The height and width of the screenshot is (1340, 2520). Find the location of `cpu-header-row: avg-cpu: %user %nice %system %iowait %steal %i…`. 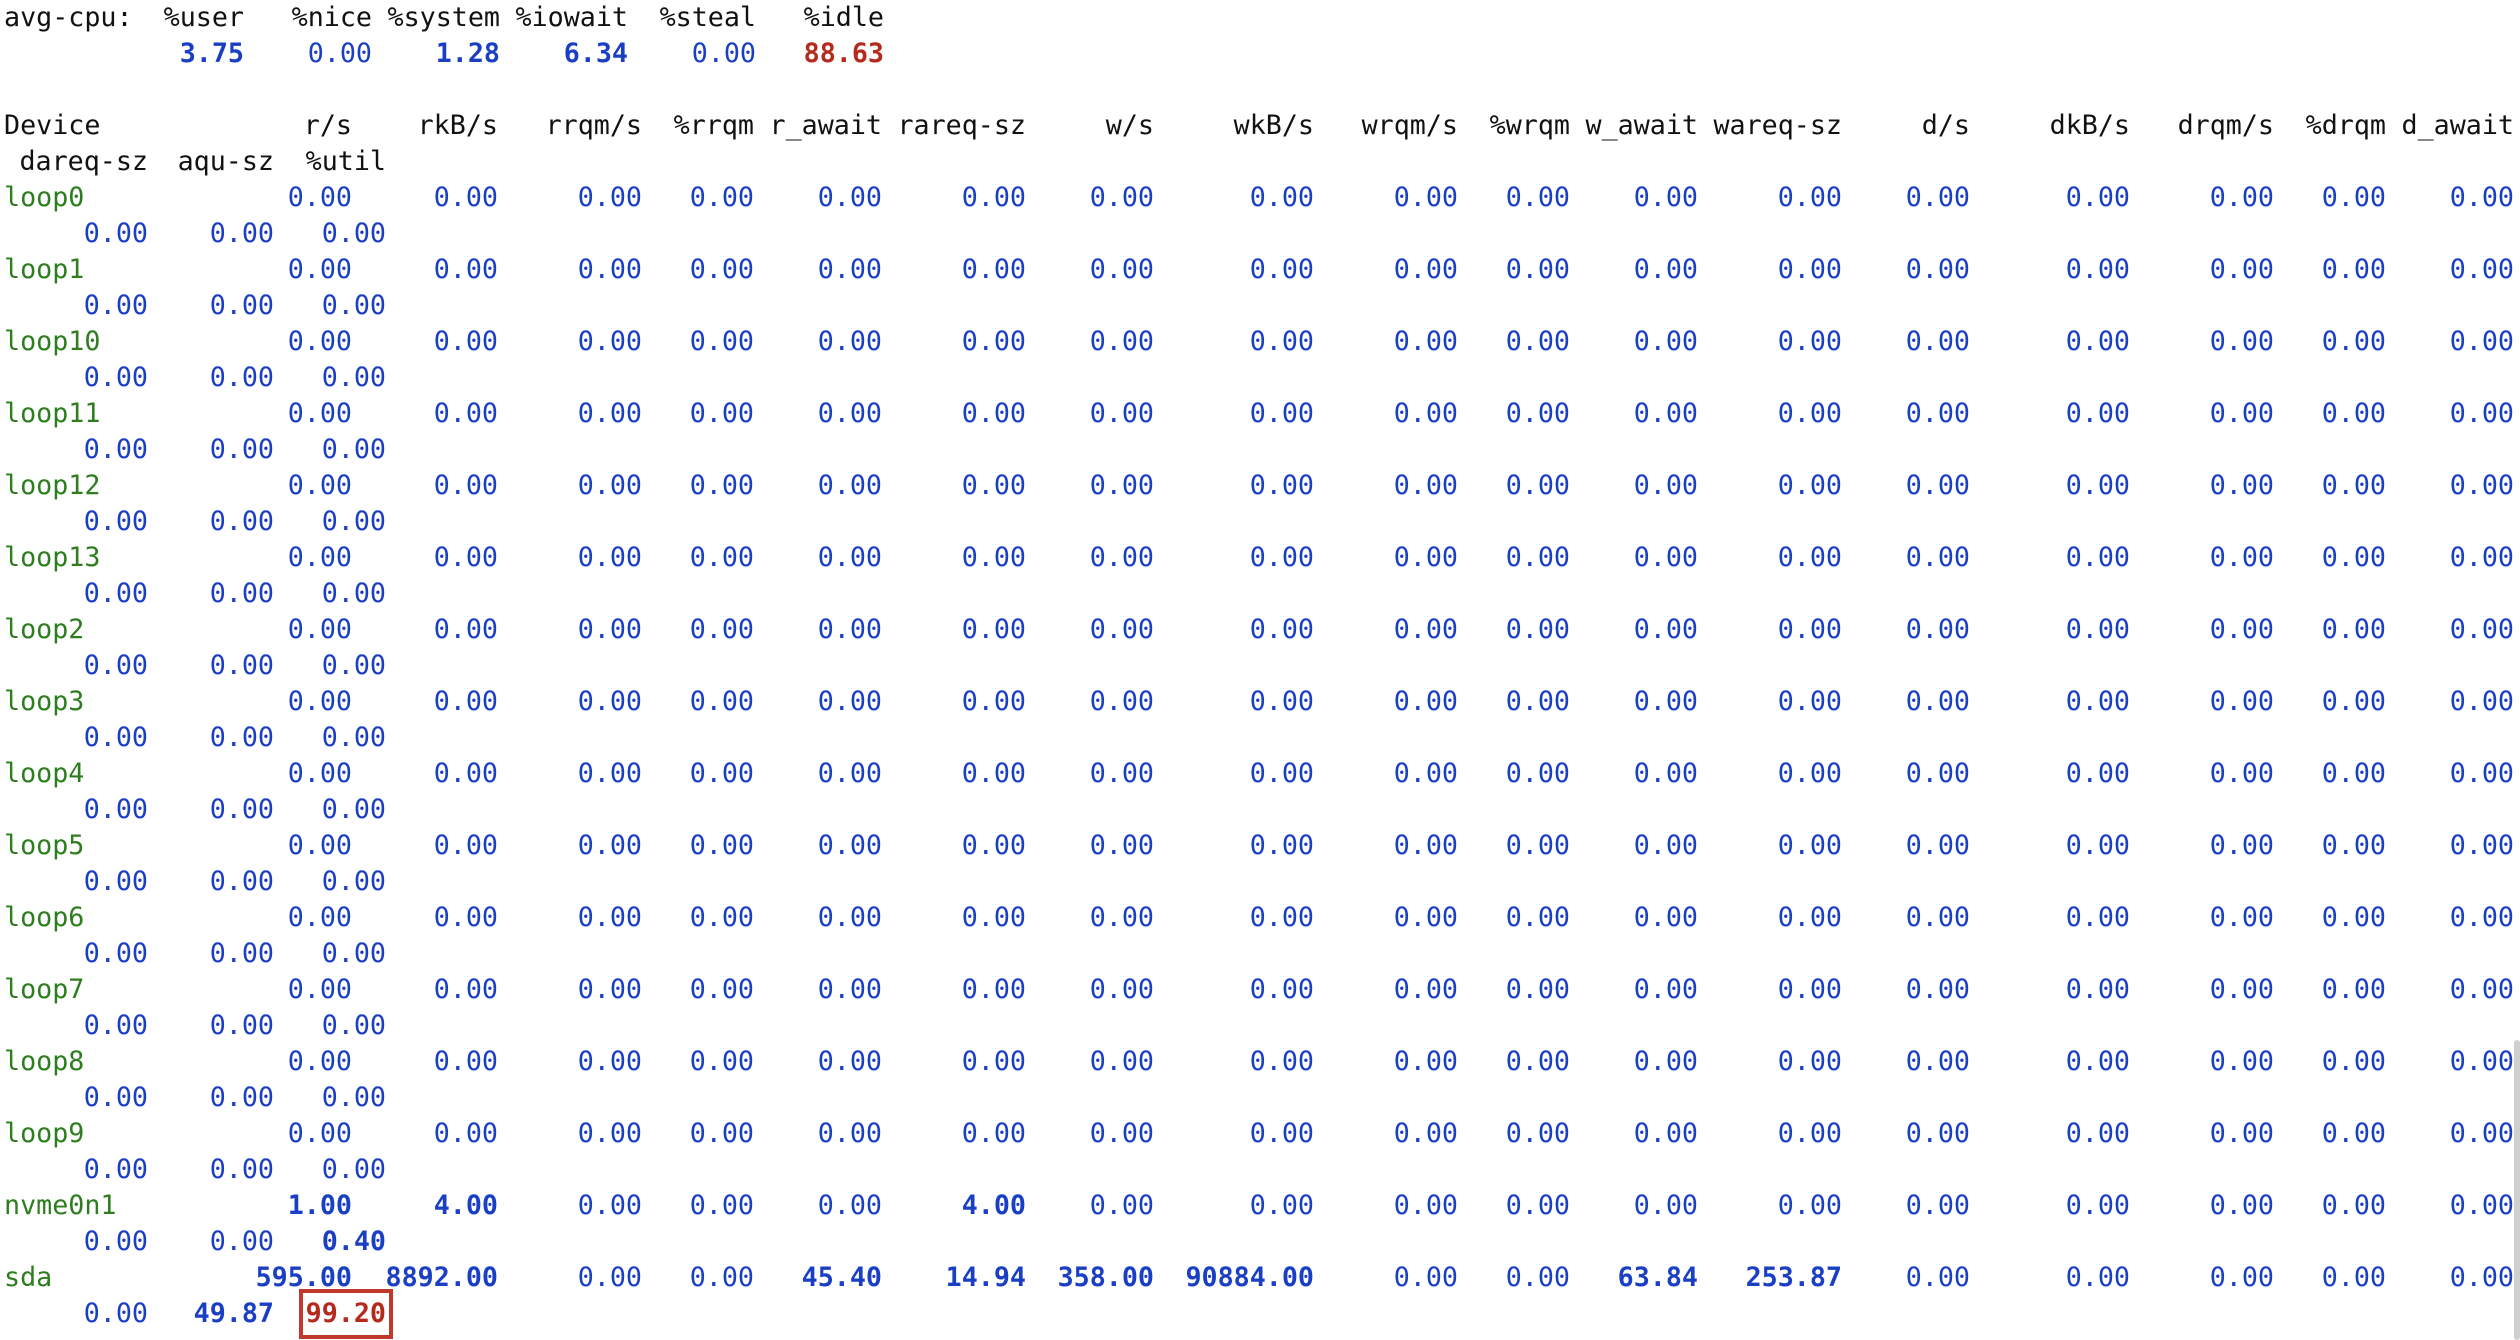

cpu-header-row: avg-cpu: %user %nice %system %iowait %steal %i… is located at coordinates (1260, 18).